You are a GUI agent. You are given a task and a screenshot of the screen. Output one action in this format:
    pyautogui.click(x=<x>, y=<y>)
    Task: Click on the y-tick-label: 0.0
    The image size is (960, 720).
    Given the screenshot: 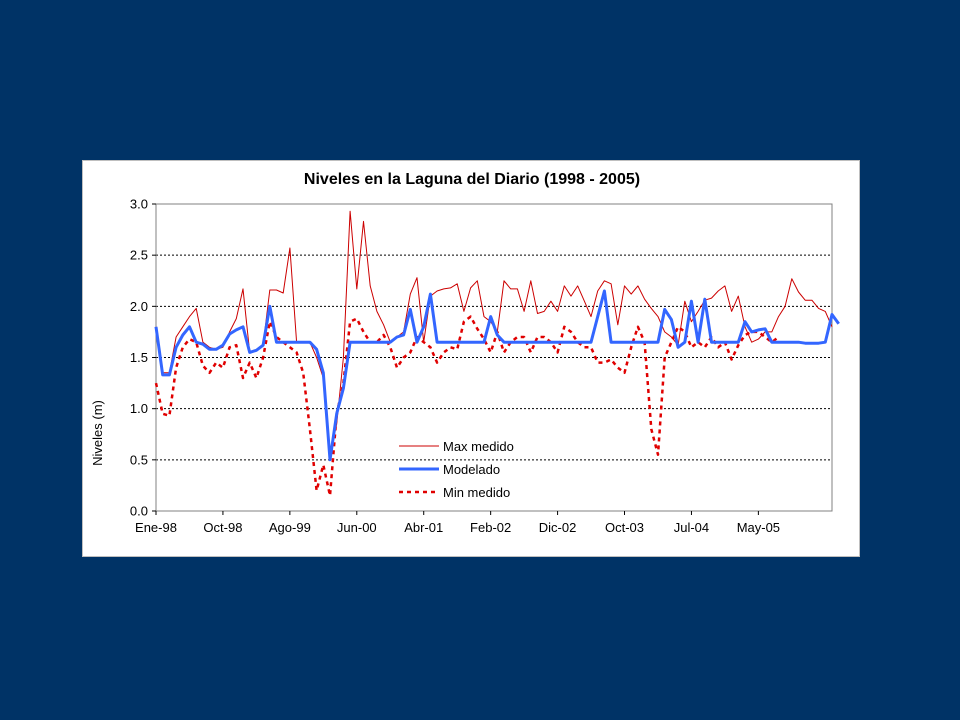 What is the action you would take?
    pyautogui.click(x=139, y=511)
    